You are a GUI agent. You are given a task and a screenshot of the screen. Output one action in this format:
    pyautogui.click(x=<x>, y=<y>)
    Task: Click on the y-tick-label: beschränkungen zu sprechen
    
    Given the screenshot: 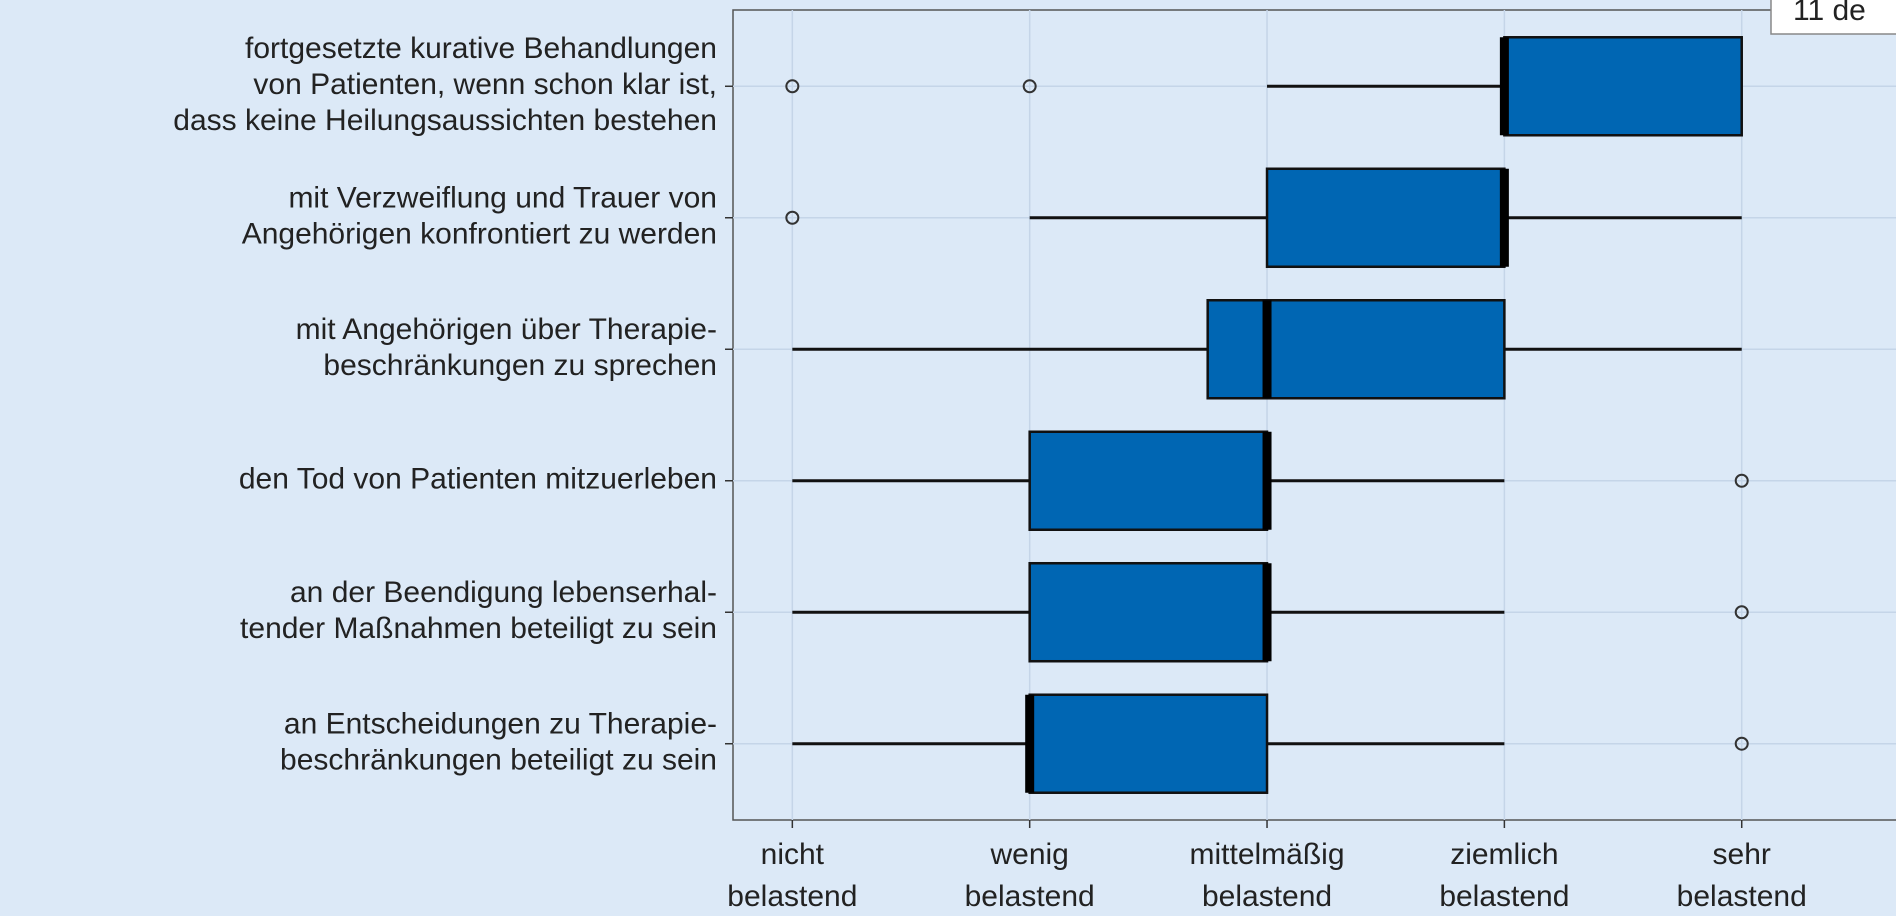 What is the action you would take?
    pyautogui.click(x=520, y=365)
    